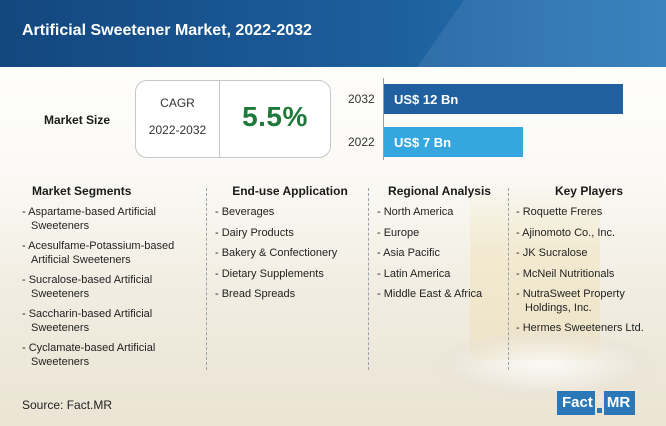 The width and height of the screenshot is (666, 426). I want to click on list-item: - Roquette Freres, so click(559, 212).